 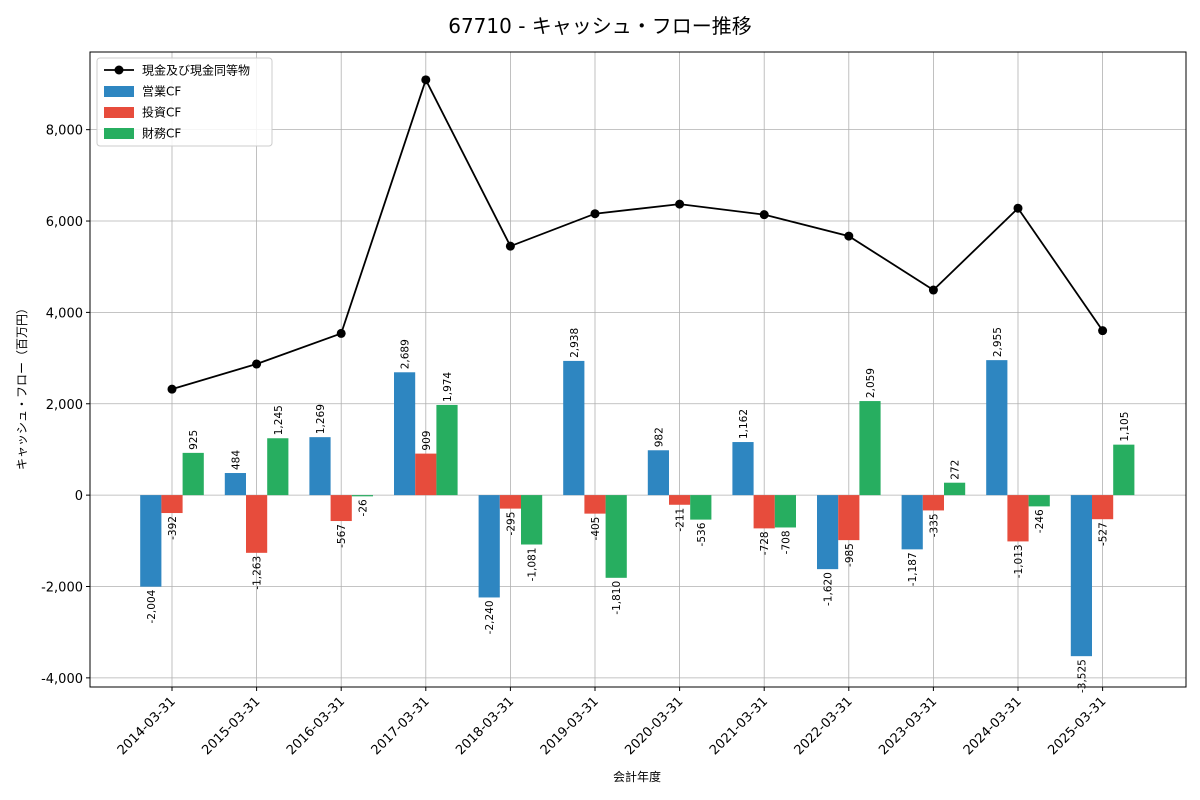 What do you see at coordinates (62, 587) in the screenshot?
I see `y-tick-label: -2,000` at bounding box center [62, 587].